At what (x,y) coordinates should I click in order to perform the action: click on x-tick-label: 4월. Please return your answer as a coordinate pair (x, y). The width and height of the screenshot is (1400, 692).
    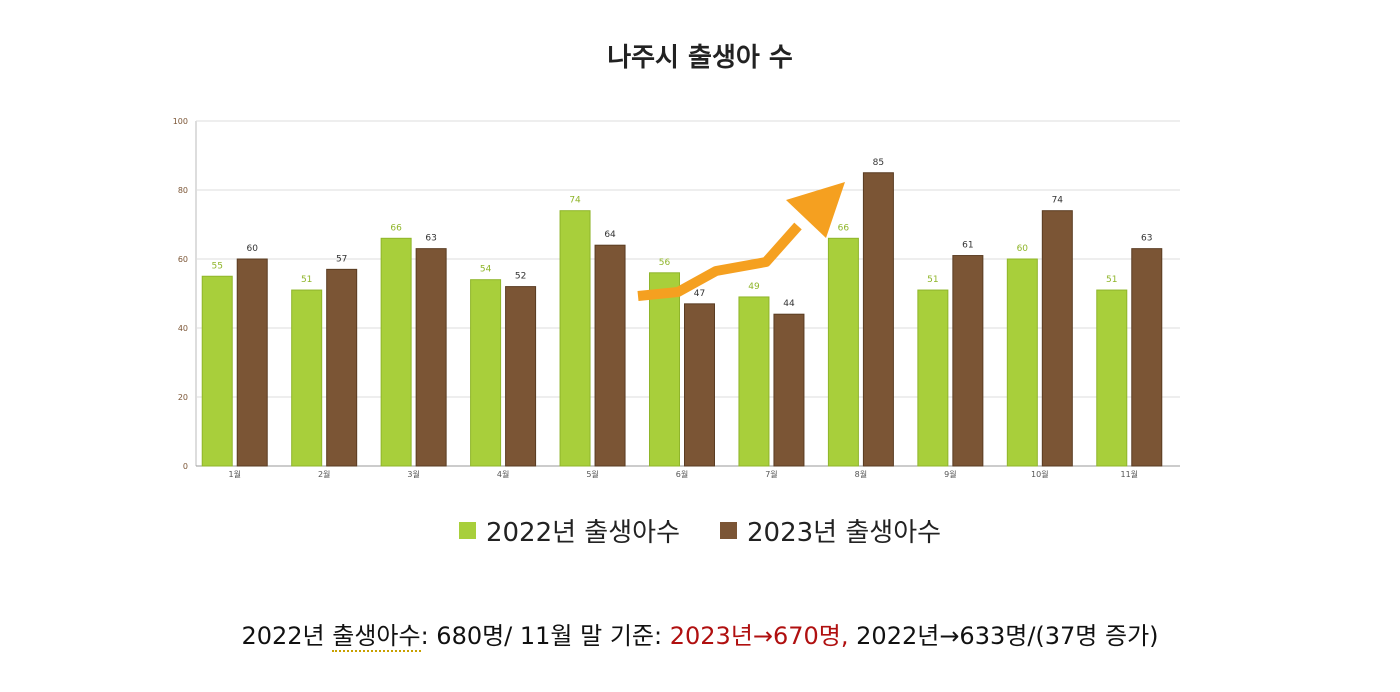
    Looking at the image, I should click on (503, 474).